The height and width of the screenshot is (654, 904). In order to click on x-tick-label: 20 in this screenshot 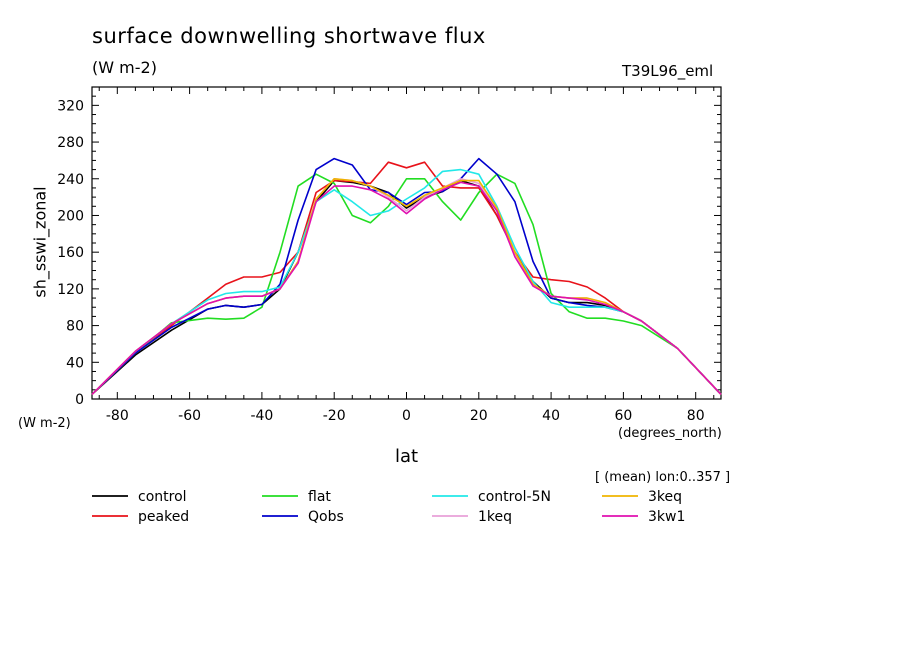, I will do `click(479, 416)`.